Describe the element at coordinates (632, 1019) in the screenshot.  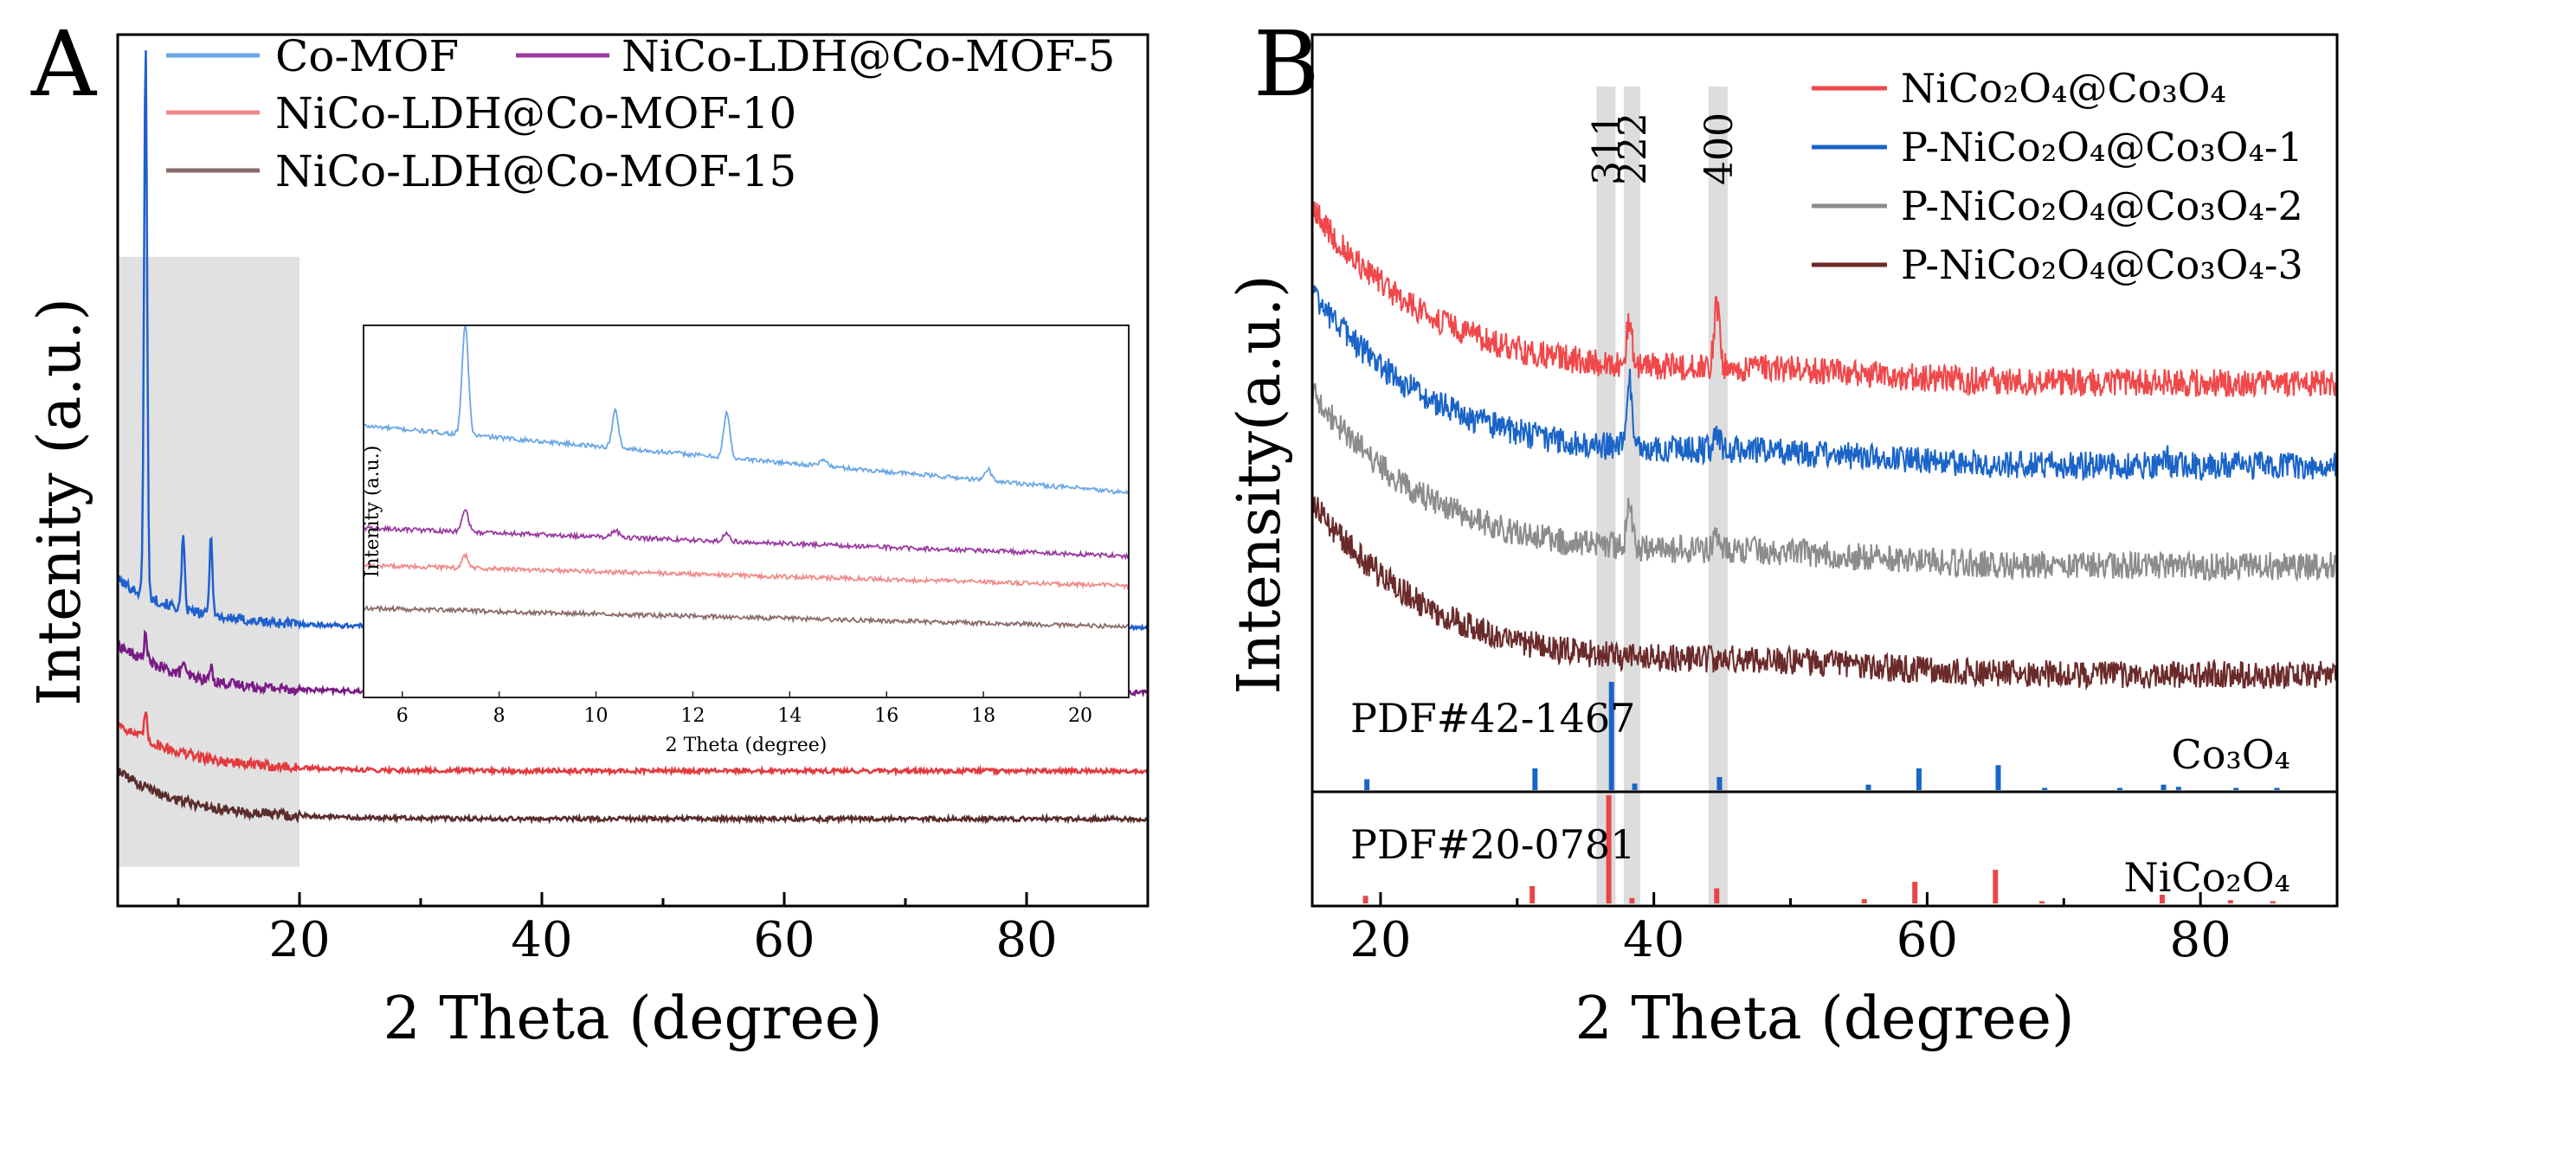
I see `a-x-axis-label: 2 Theta (degree)` at that location.